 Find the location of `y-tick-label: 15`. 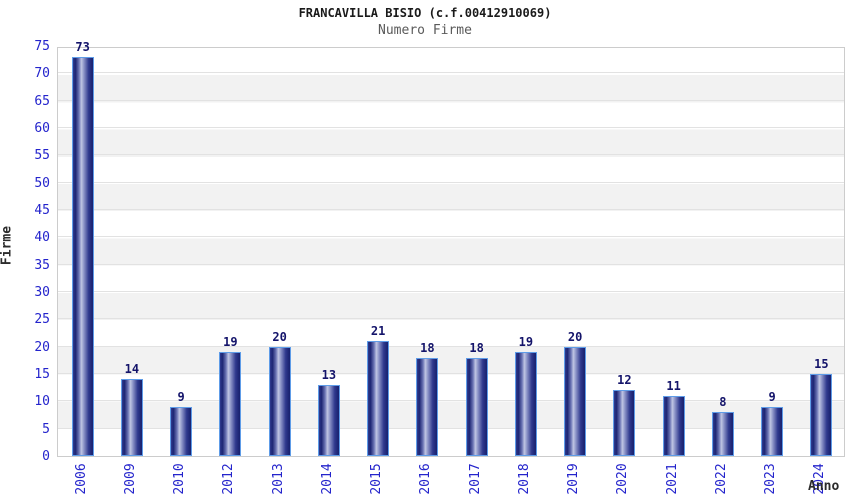

y-tick-label: 15 is located at coordinates (42, 374).